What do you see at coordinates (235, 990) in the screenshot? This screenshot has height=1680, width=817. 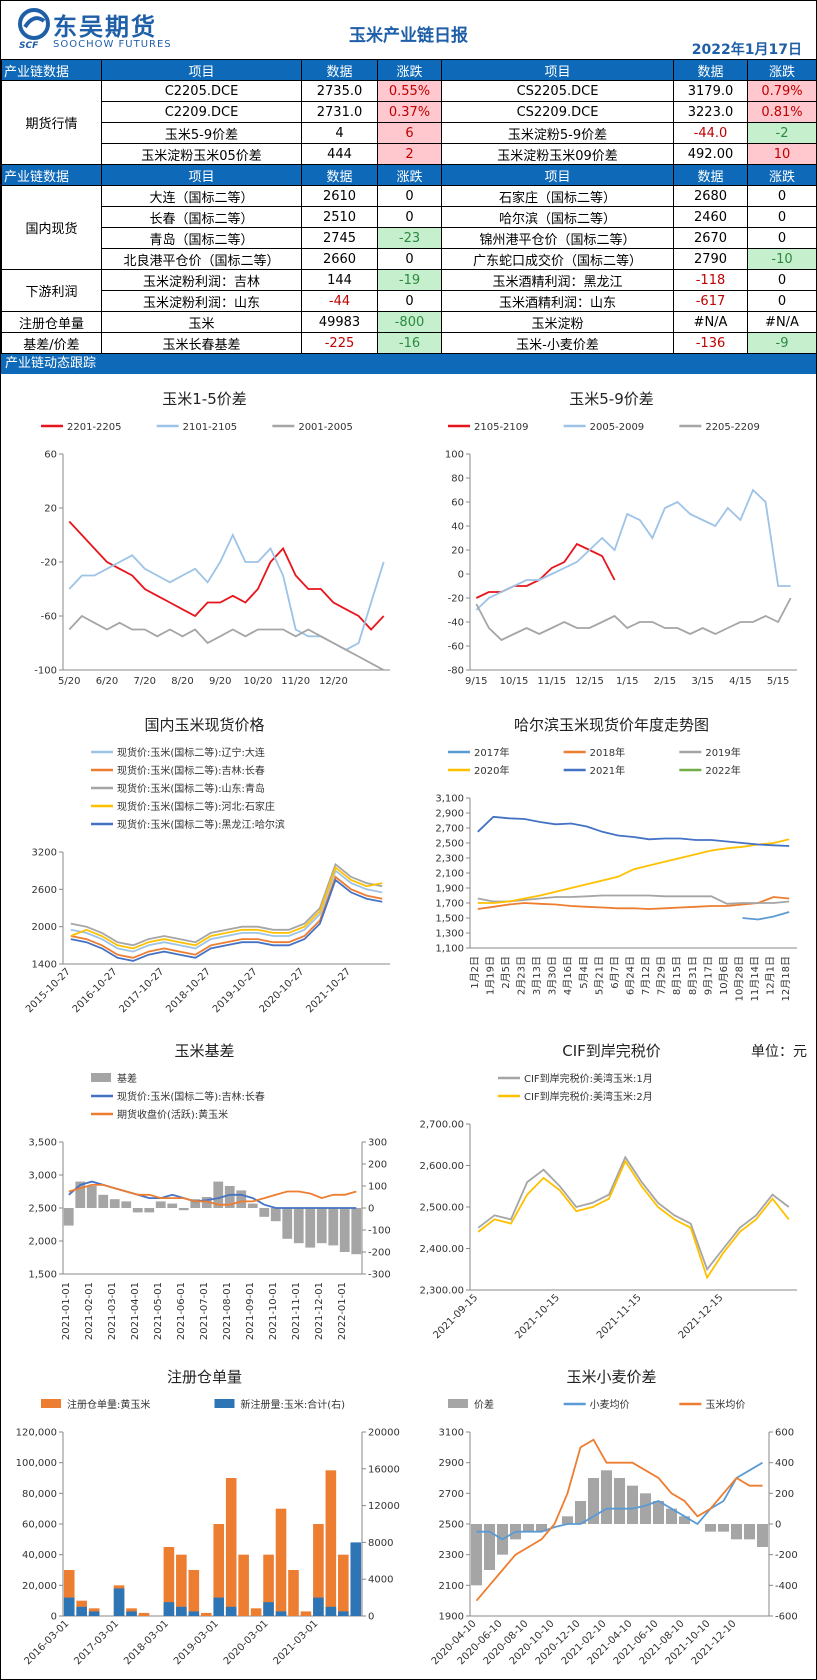 I see `x-tick-label: 2019-10-27` at bounding box center [235, 990].